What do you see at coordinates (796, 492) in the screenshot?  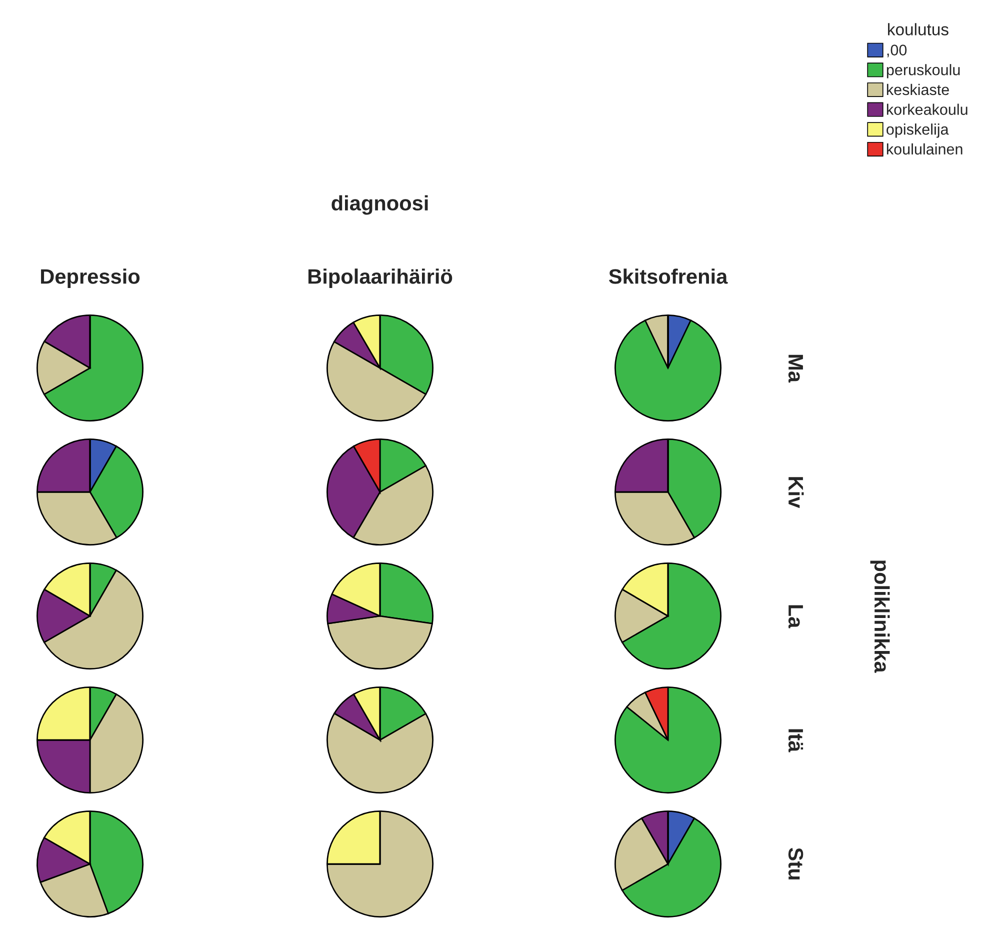 I see `text: Kiv` at bounding box center [796, 492].